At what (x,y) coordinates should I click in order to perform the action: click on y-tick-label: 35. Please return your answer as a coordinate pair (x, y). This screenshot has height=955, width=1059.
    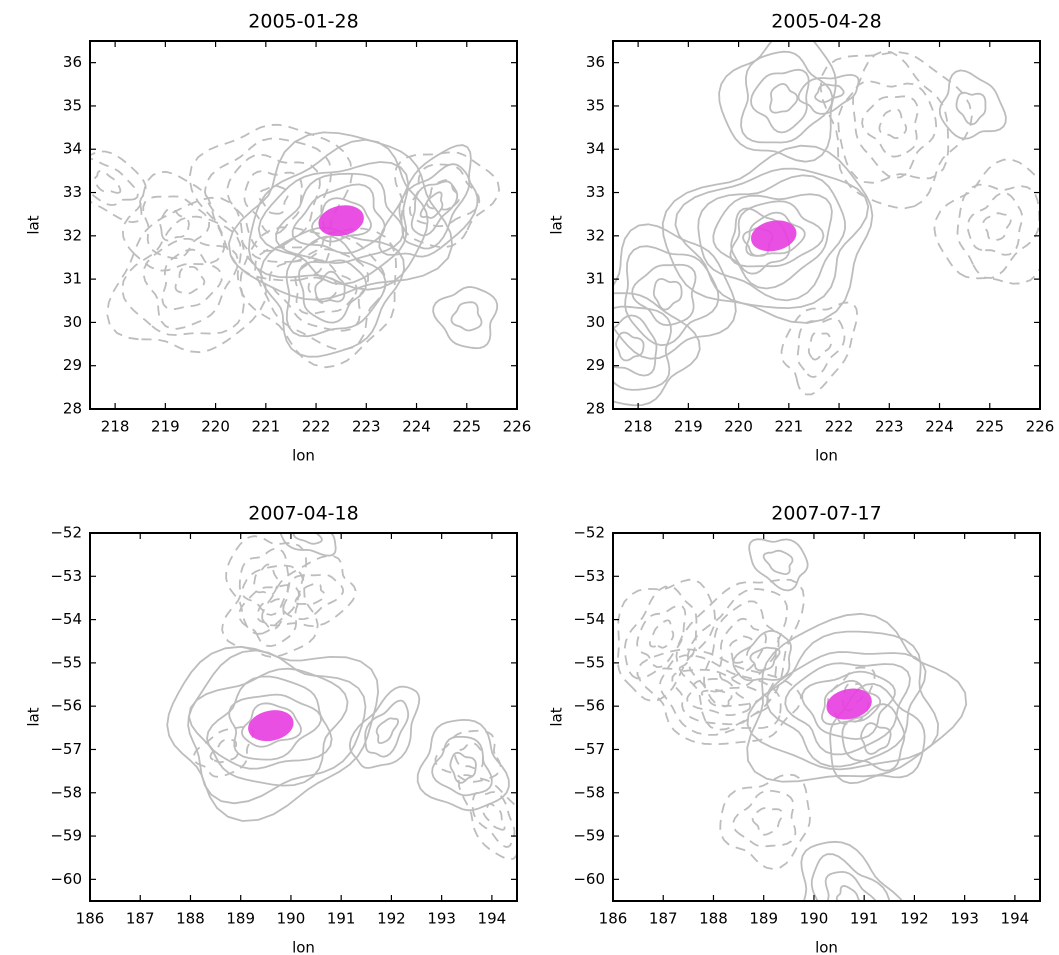
    Looking at the image, I should click on (595, 105).